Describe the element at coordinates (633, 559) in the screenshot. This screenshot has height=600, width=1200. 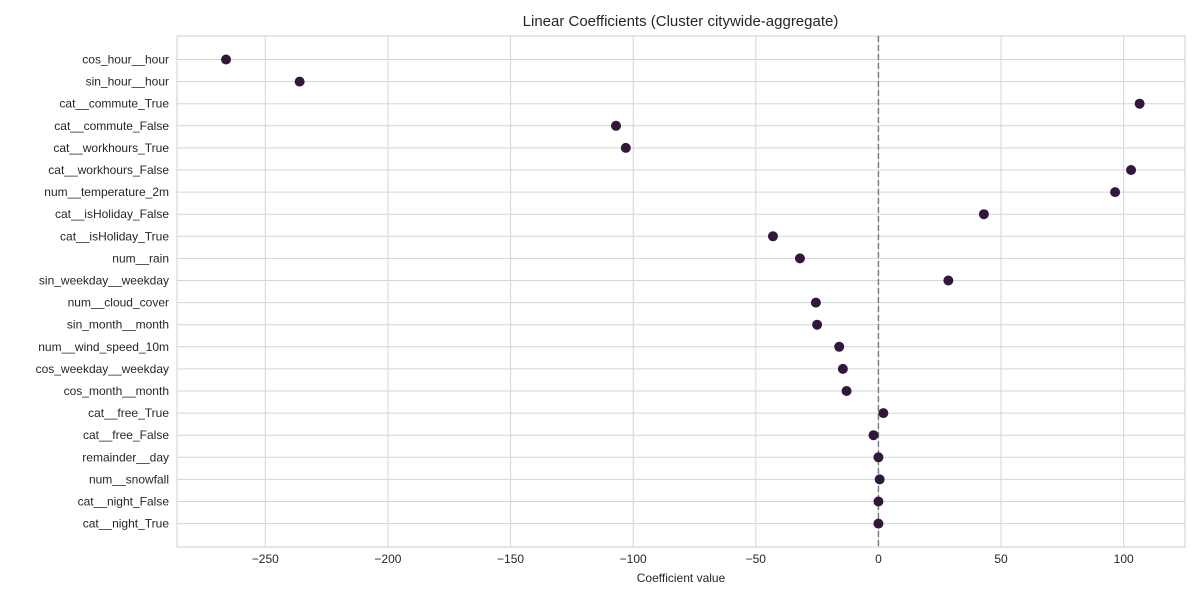
I see `x-tick-label: −100` at that location.